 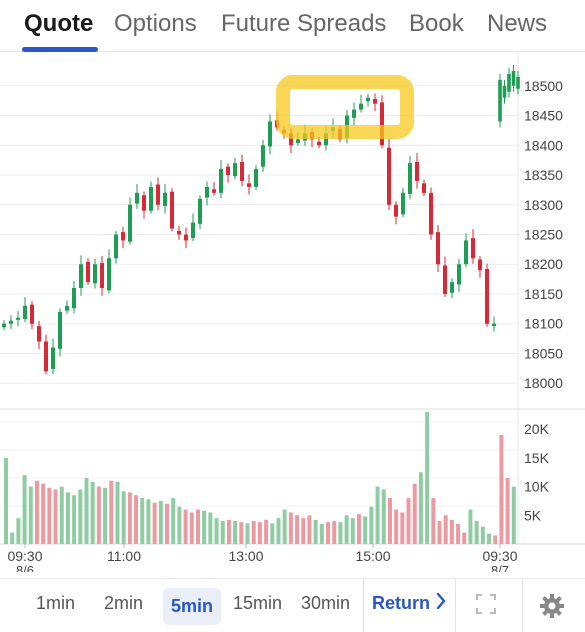 What do you see at coordinates (543, 175) in the screenshot?
I see `price-axis-label: 18350` at bounding box center [543, 175].